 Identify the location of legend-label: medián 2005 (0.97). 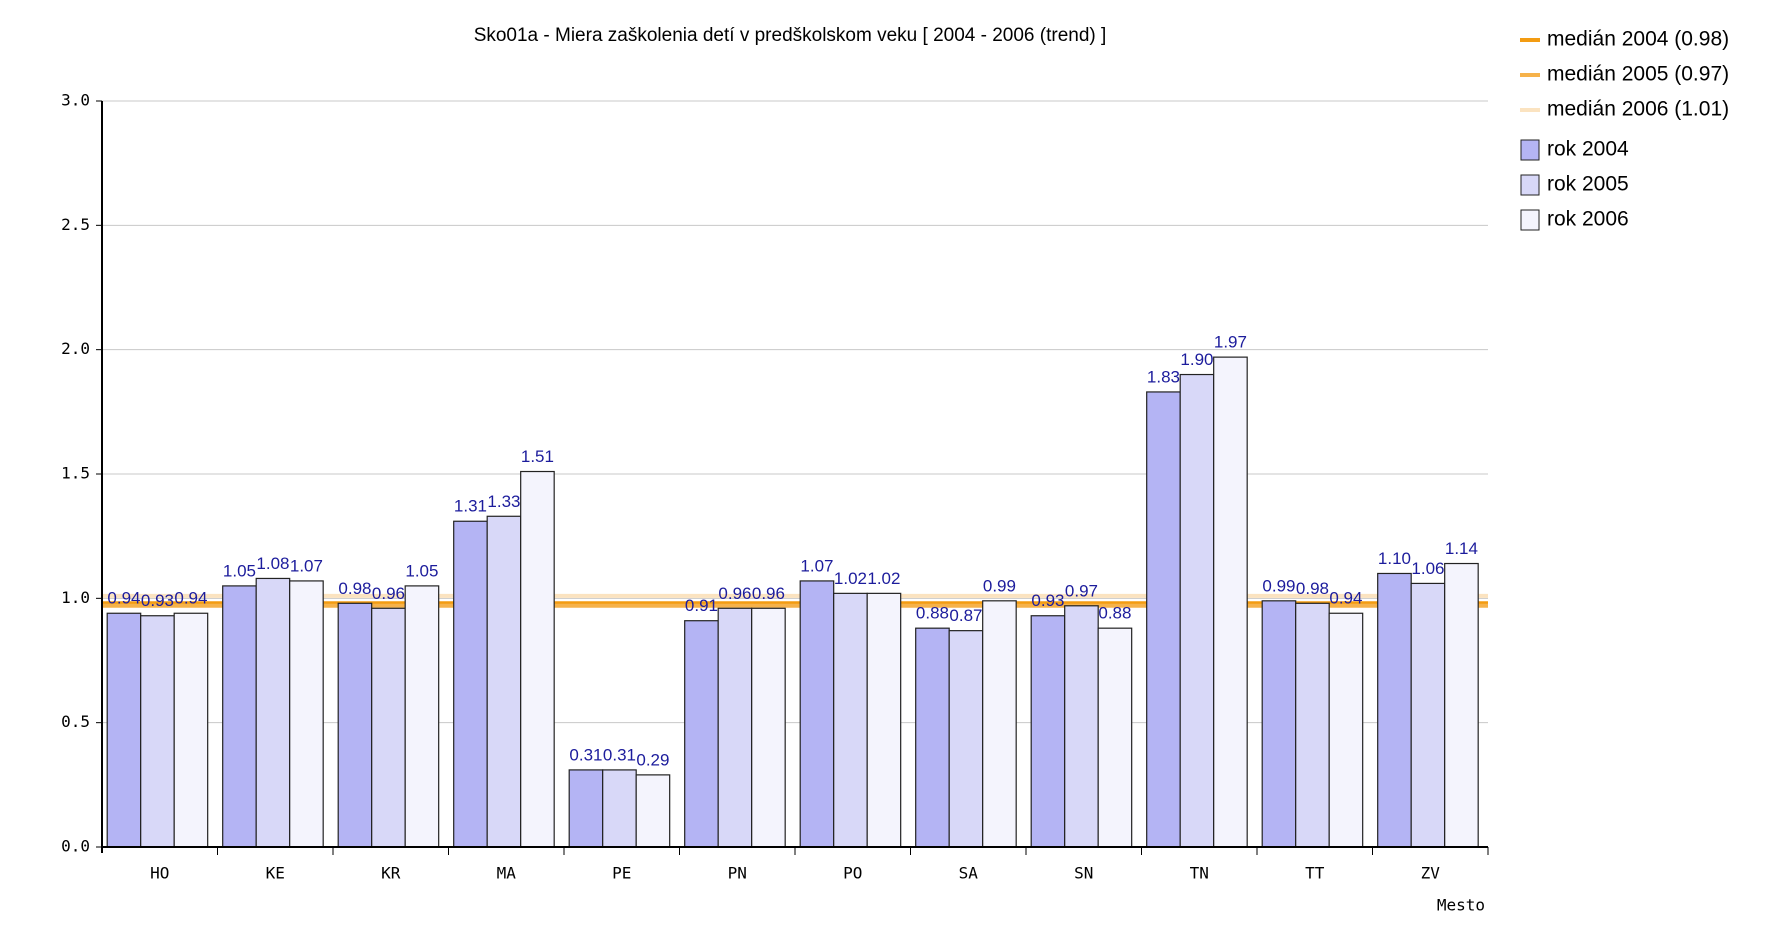
(1638, 74).